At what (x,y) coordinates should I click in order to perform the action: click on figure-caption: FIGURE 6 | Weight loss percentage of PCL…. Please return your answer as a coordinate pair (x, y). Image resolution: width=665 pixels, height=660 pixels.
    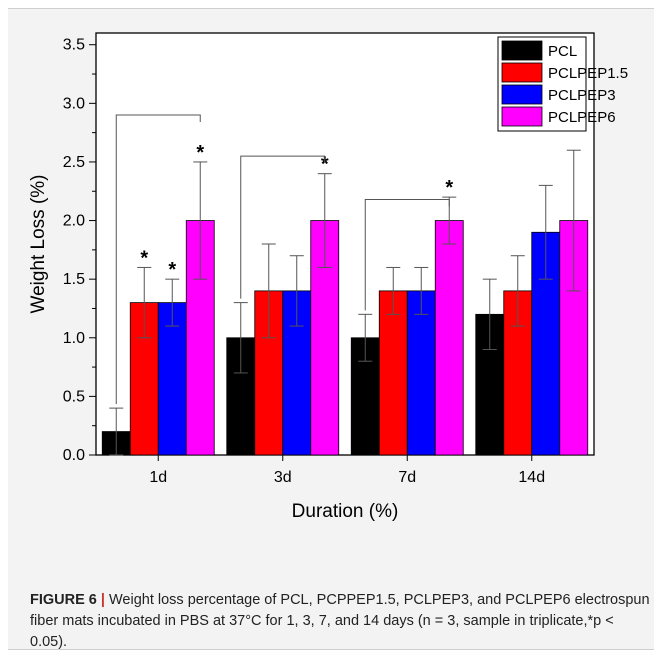
    Looking at the image, I should click on (340, 621).